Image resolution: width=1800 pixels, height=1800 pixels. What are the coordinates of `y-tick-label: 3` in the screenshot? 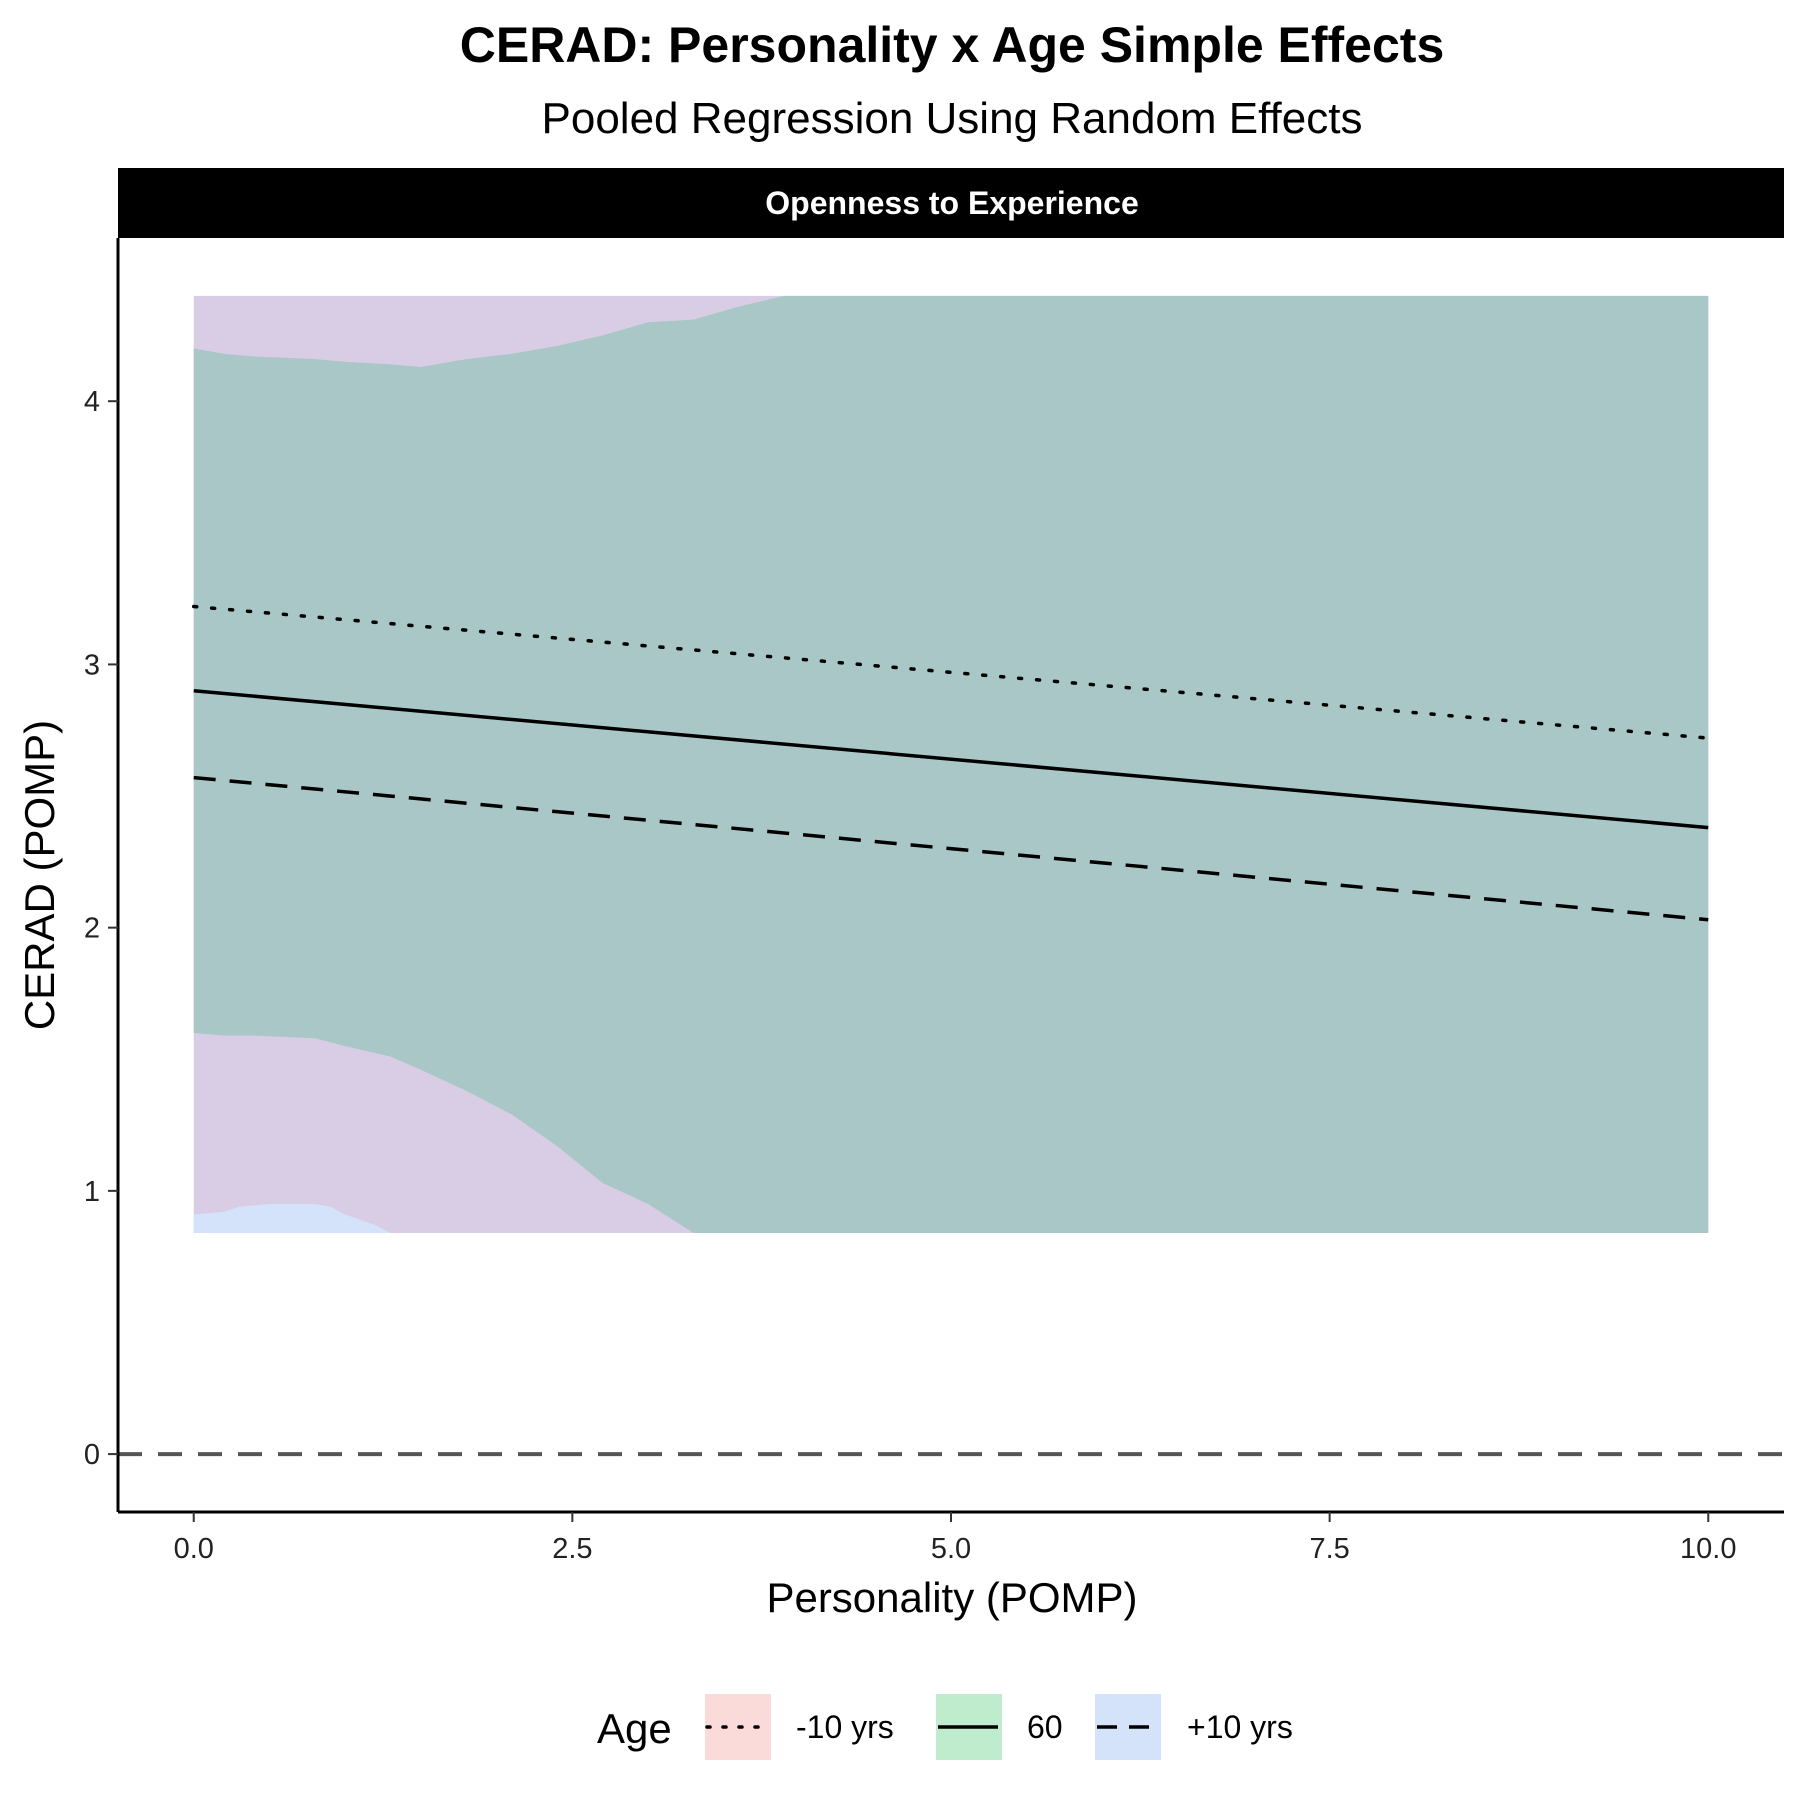 It's located at (92, 665).